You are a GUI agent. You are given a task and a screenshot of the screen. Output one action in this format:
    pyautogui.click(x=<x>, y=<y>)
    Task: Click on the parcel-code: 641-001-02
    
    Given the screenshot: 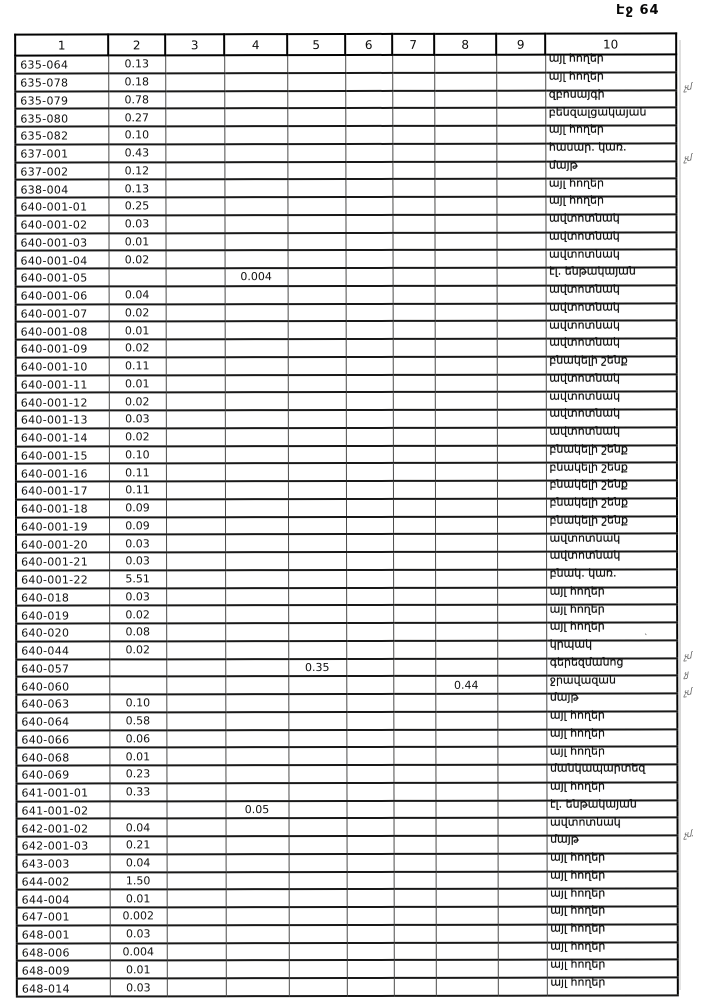 What is the action you would take?
    pyautogui.click(x=55, y=811)
    